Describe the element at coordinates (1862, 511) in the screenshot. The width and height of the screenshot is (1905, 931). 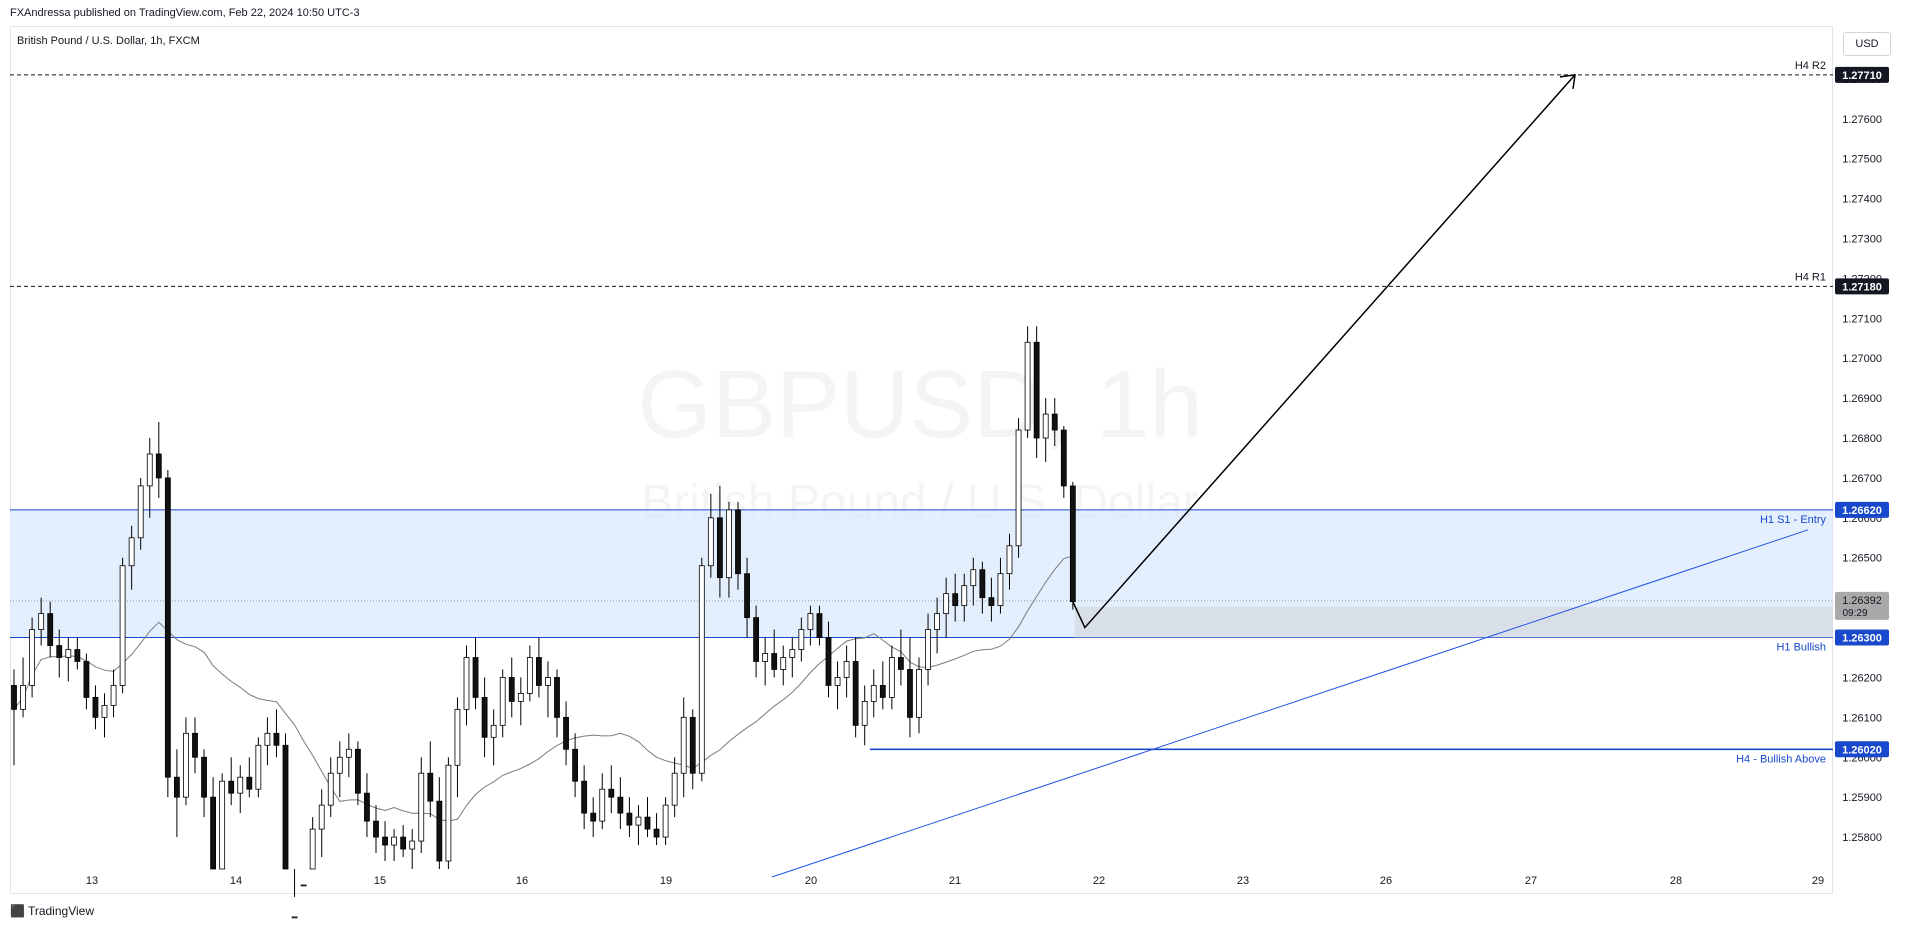
I see `level-price-label: 1.26620` at that location.